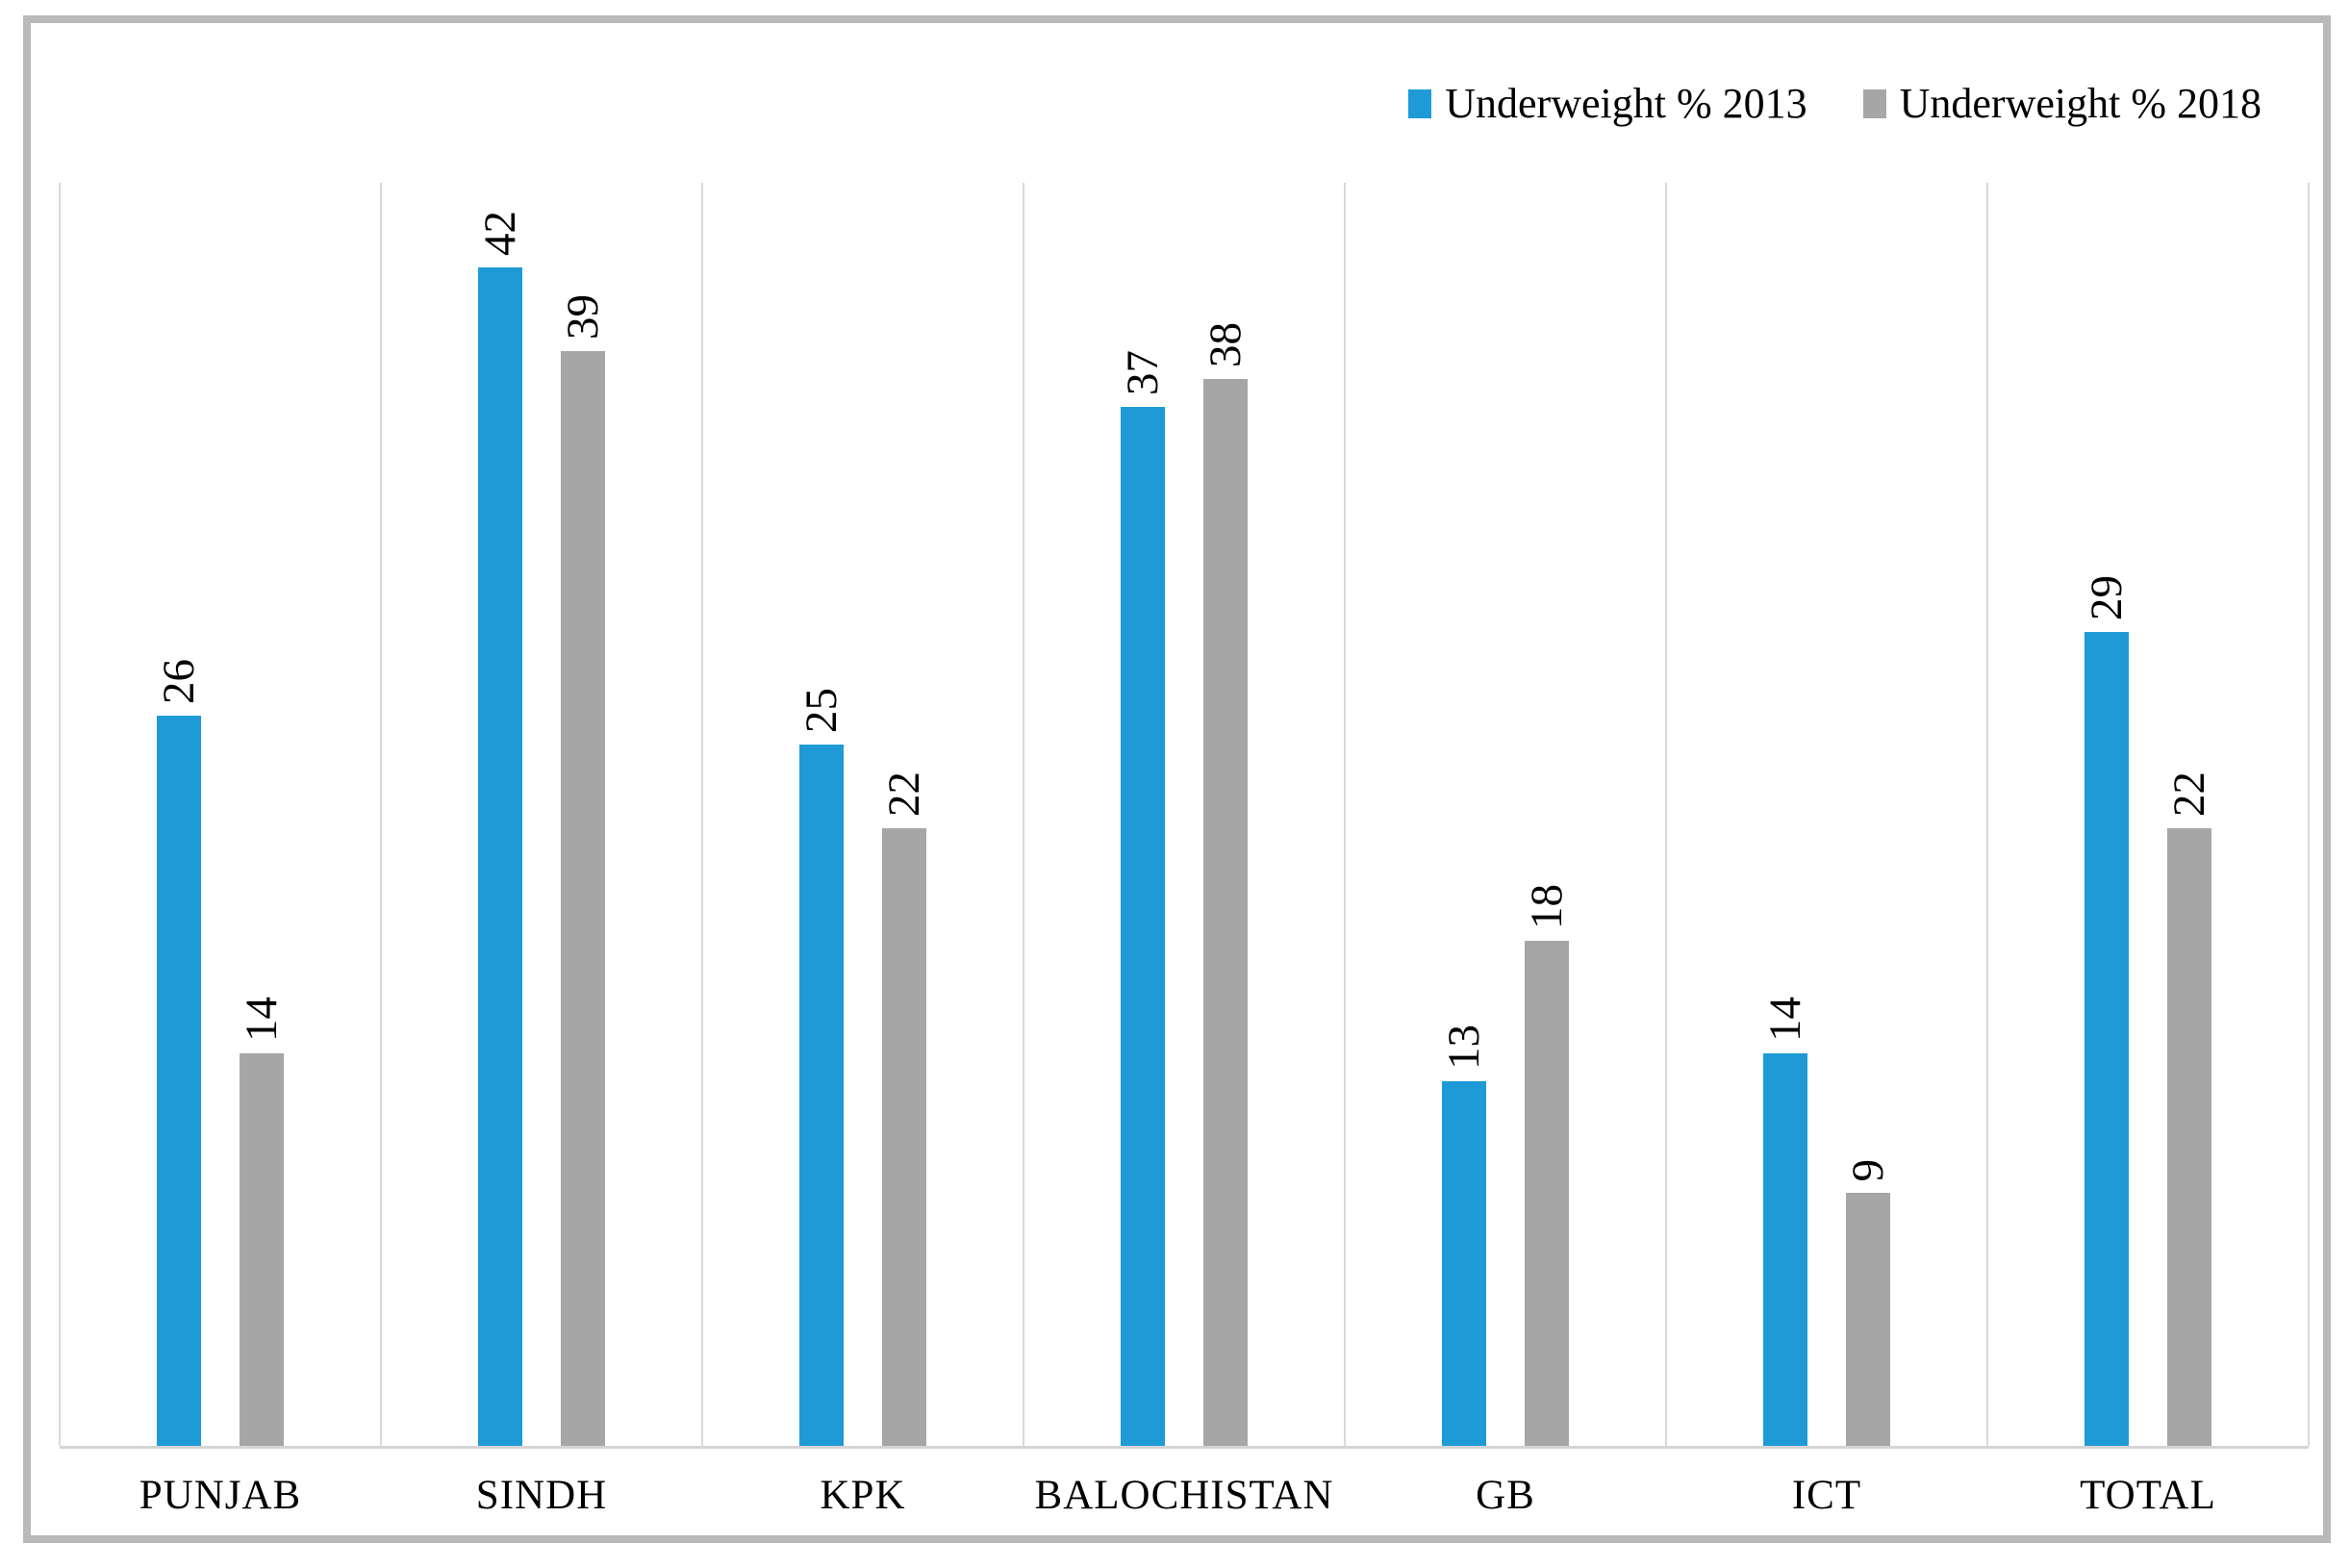 This screenshot has height=1568, width=2350. I want to click on category-label-gb: GB, so click(1505, 1495).